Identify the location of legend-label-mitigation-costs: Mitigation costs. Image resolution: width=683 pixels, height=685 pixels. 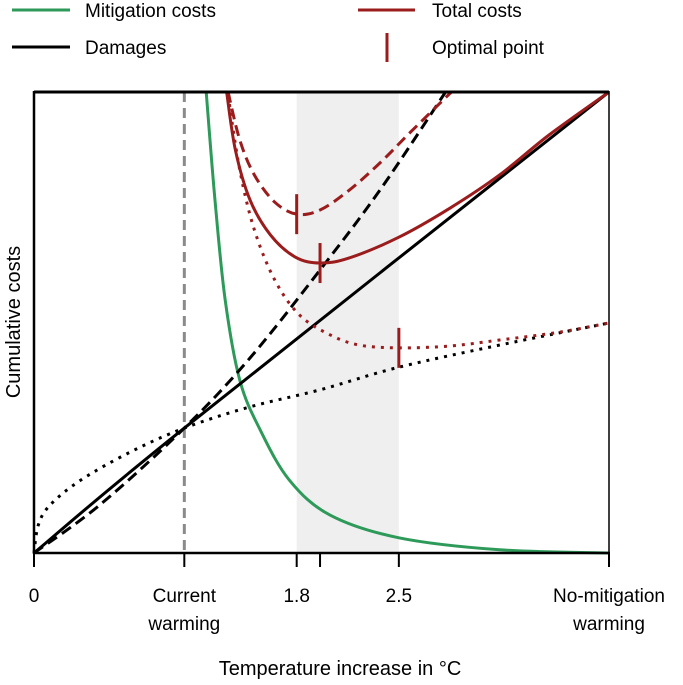
(150, 11).